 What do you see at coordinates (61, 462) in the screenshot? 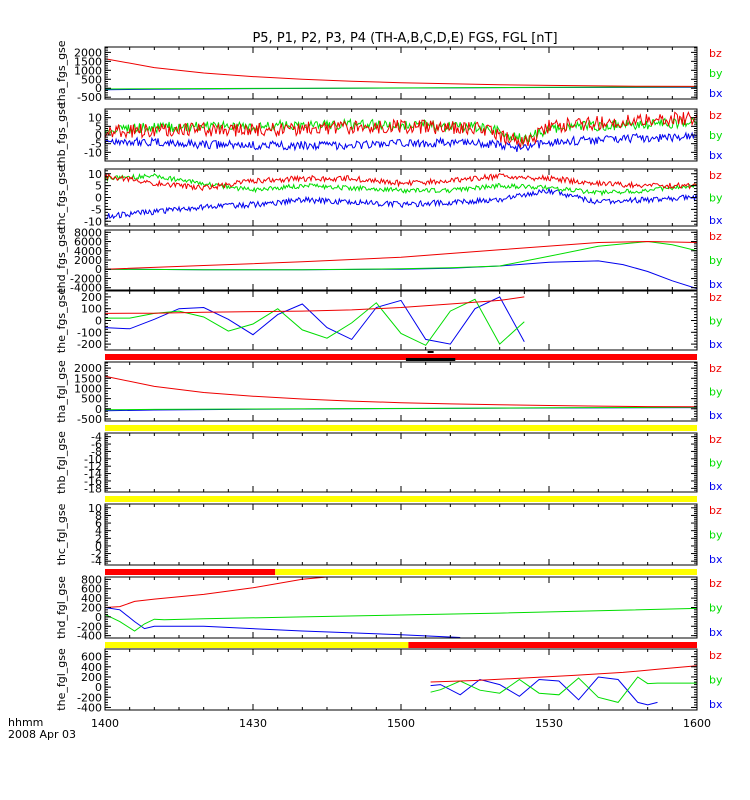
I see `y-axis-label: thb_fgl_gse` at bounding box center [61, 462].